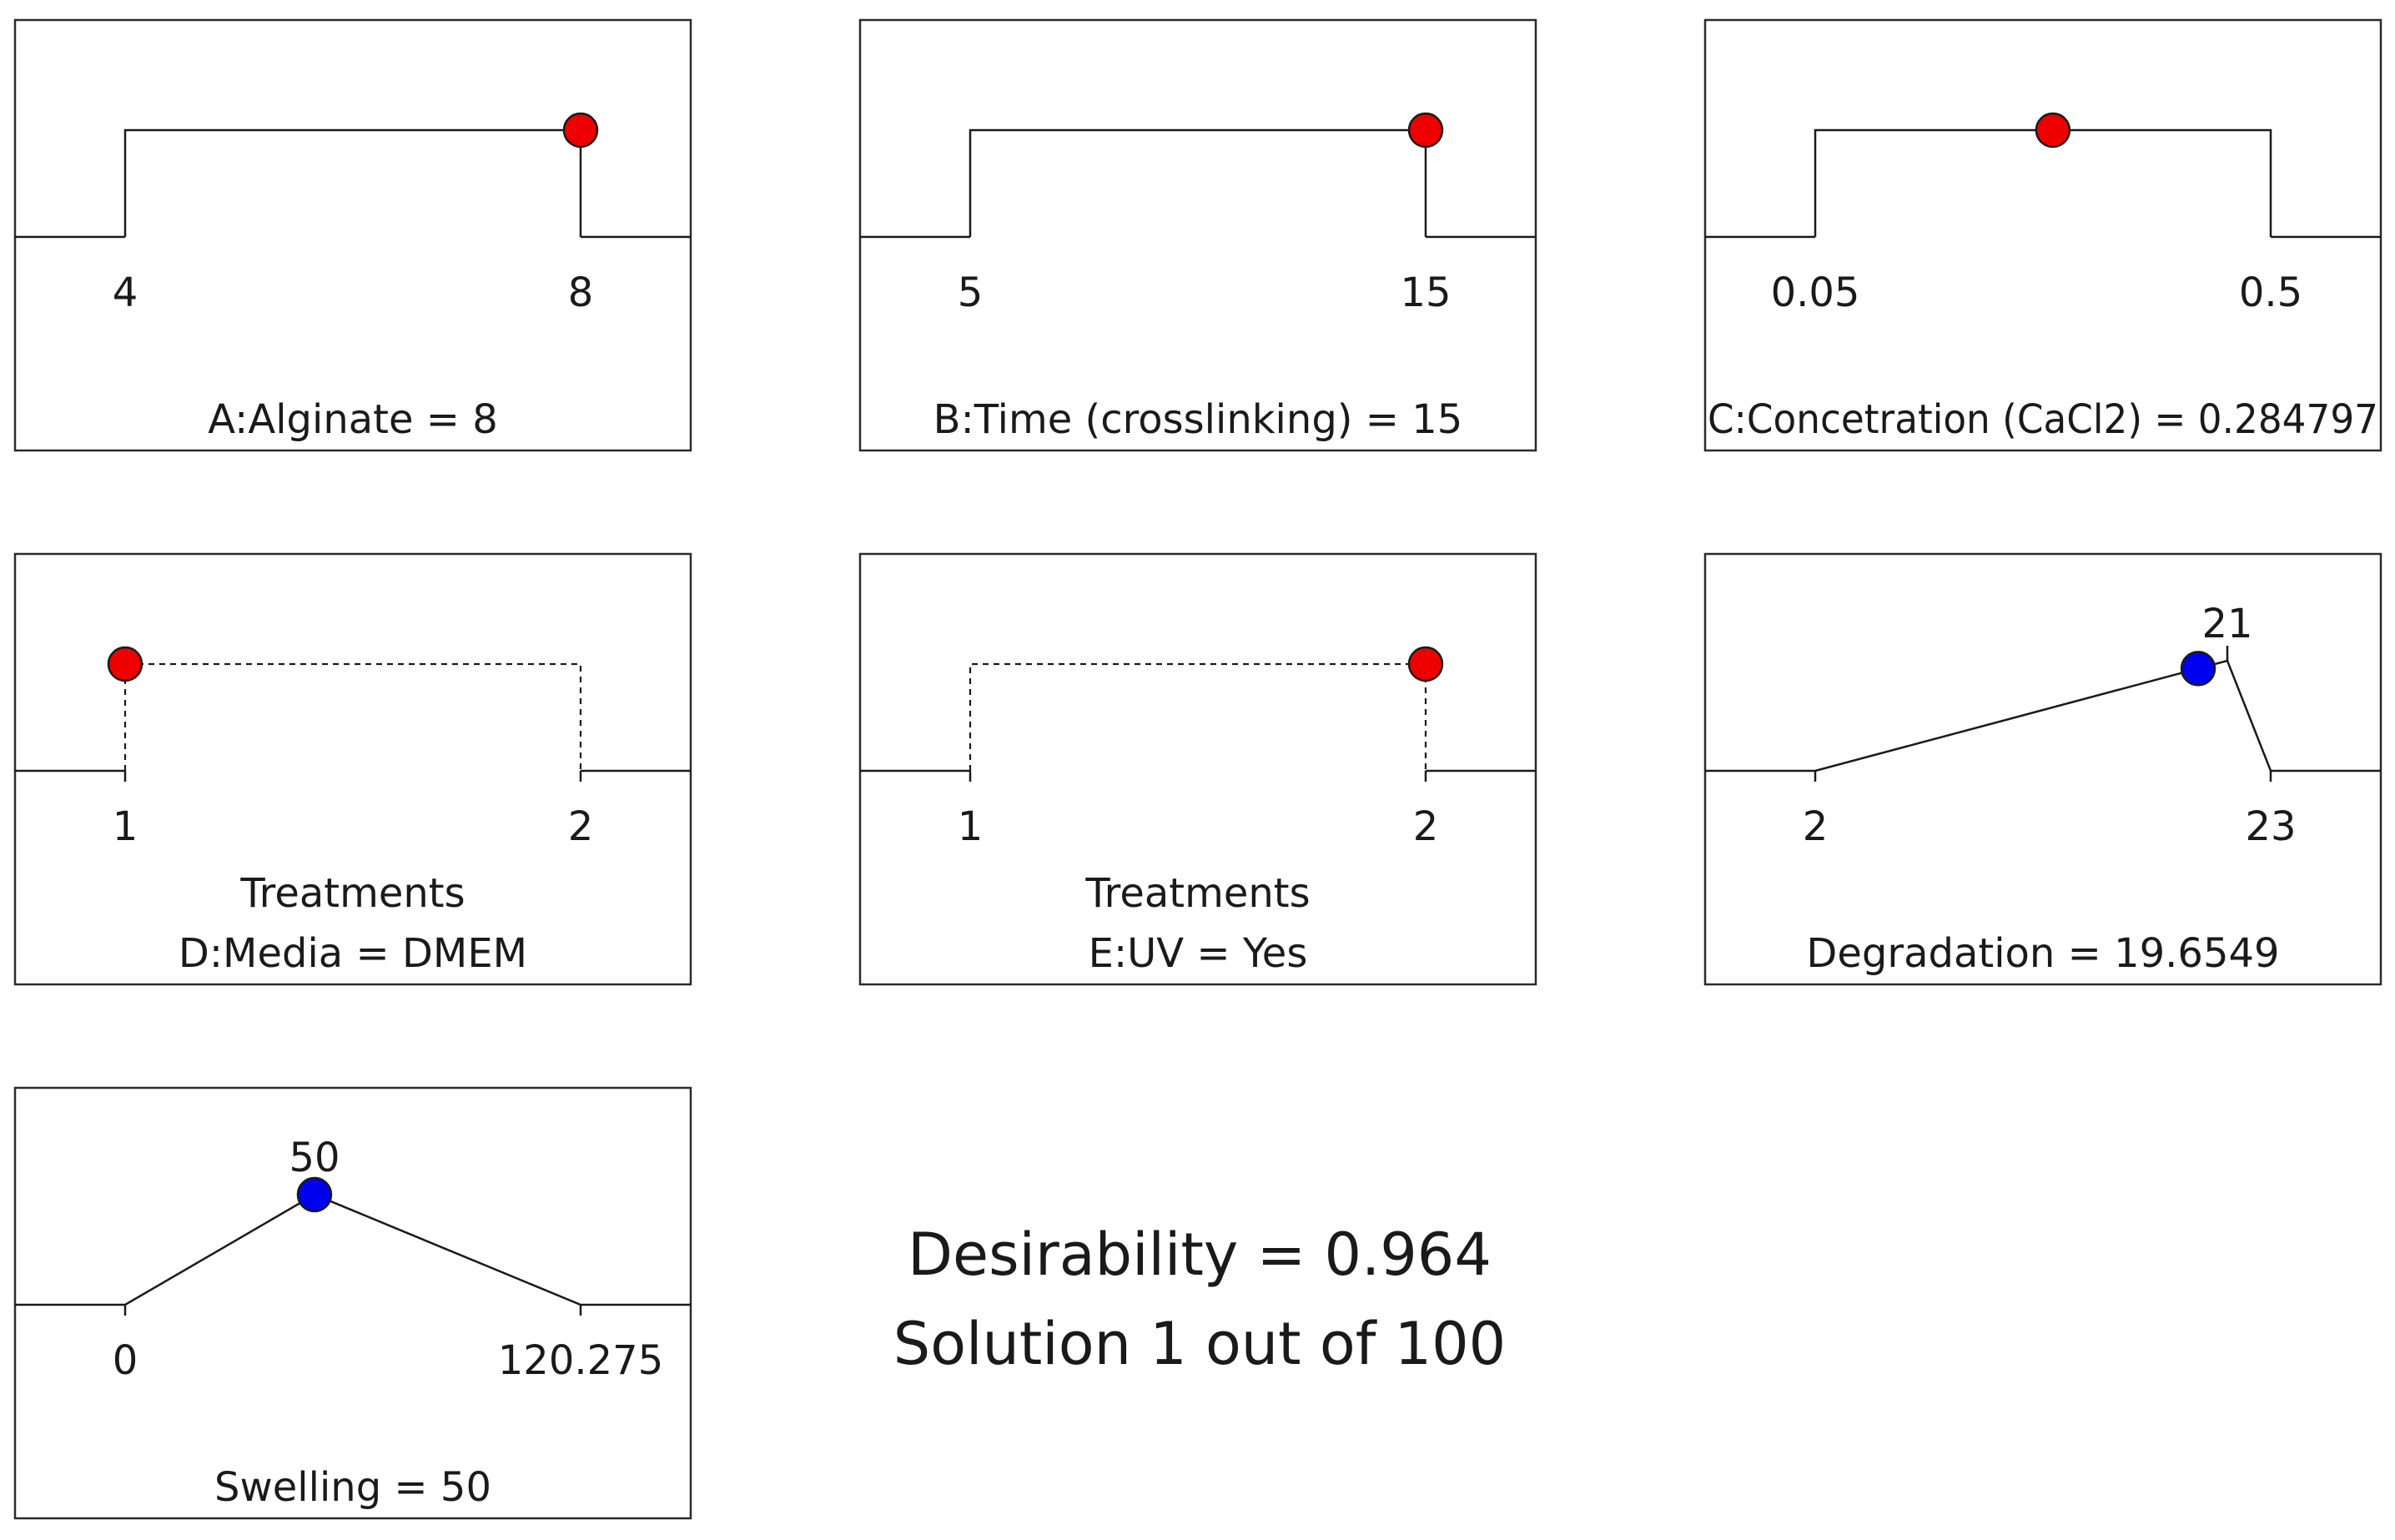 The height and width of the screenshot is (1540, 2395). What do you see at coordinates (581, 1360) in the screenshot?
I see `high-tick-label: 120.275` at bounding box center [581, 1360].